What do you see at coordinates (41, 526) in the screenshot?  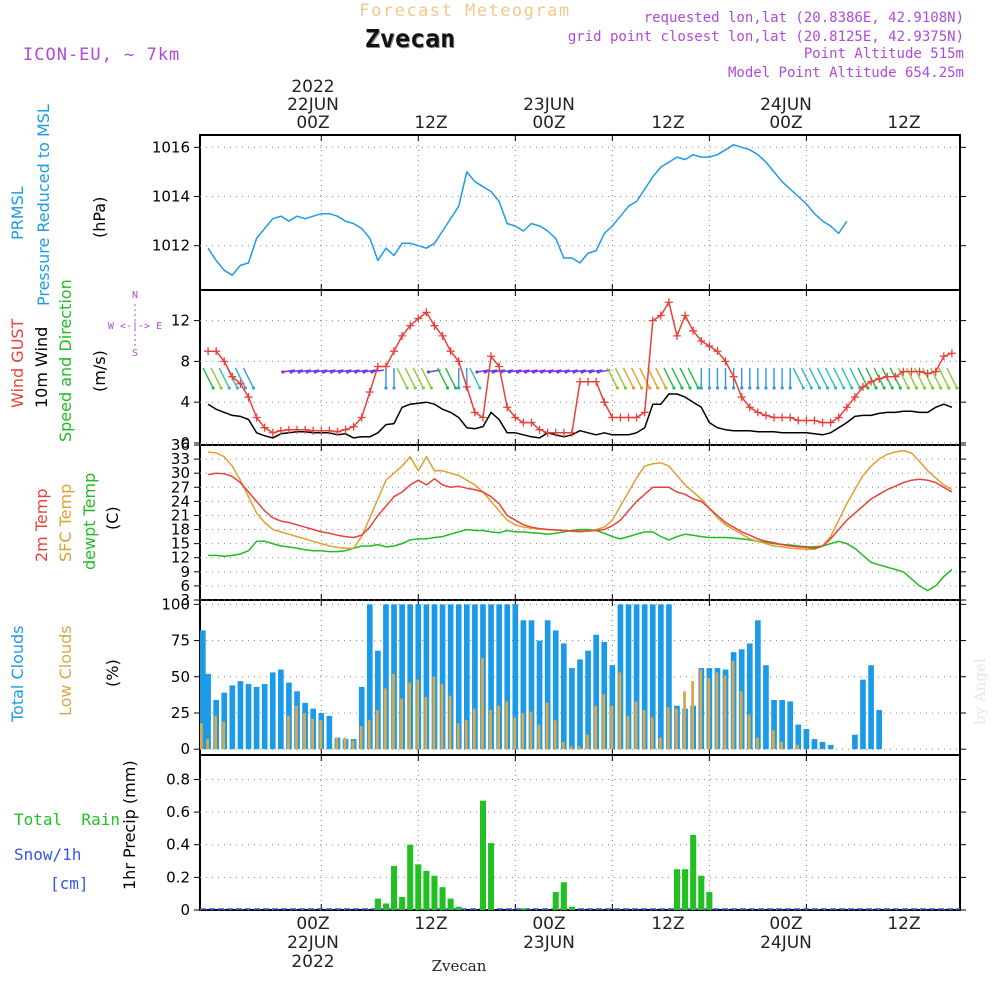 I see `temp-2m-label: 2m Temp` at bounding box center [41, 526].